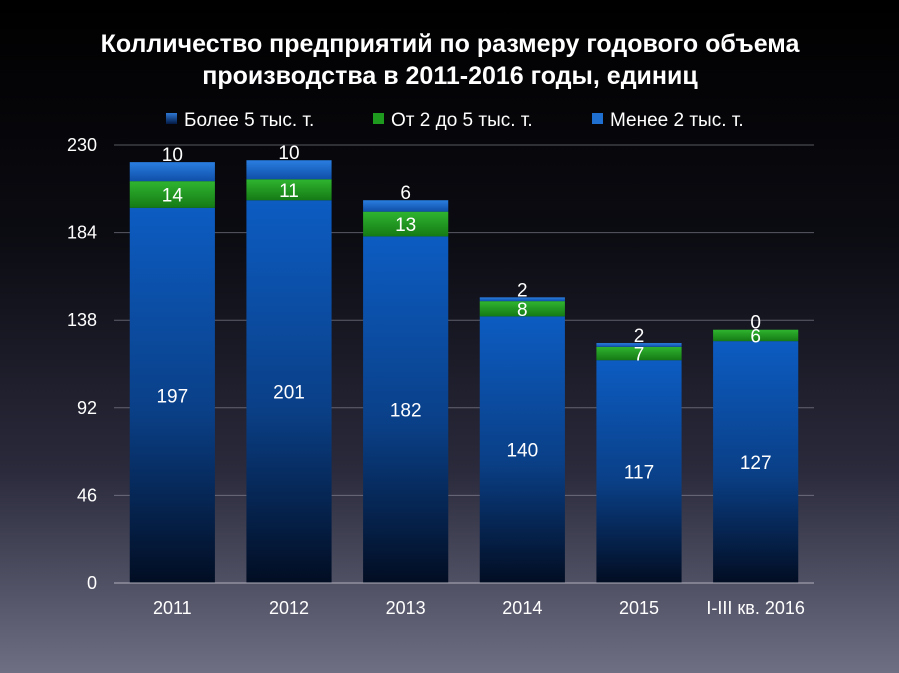  I want to click on x-tick-label: 2015, so click(639, 608).